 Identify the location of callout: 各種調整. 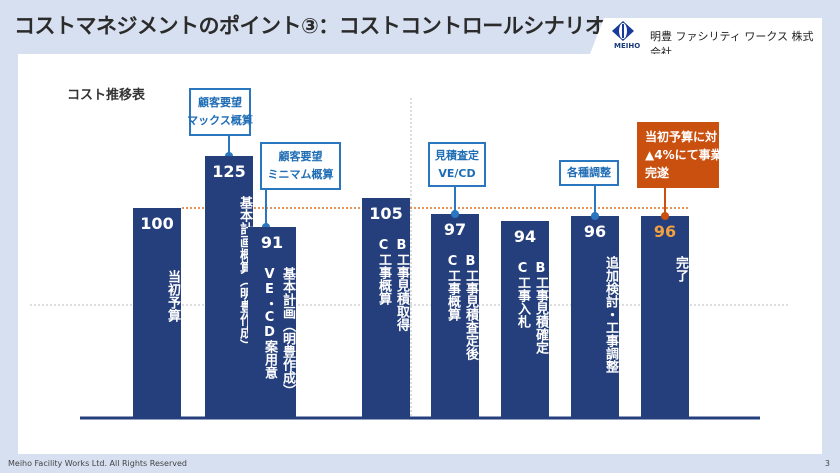
(589, 173).